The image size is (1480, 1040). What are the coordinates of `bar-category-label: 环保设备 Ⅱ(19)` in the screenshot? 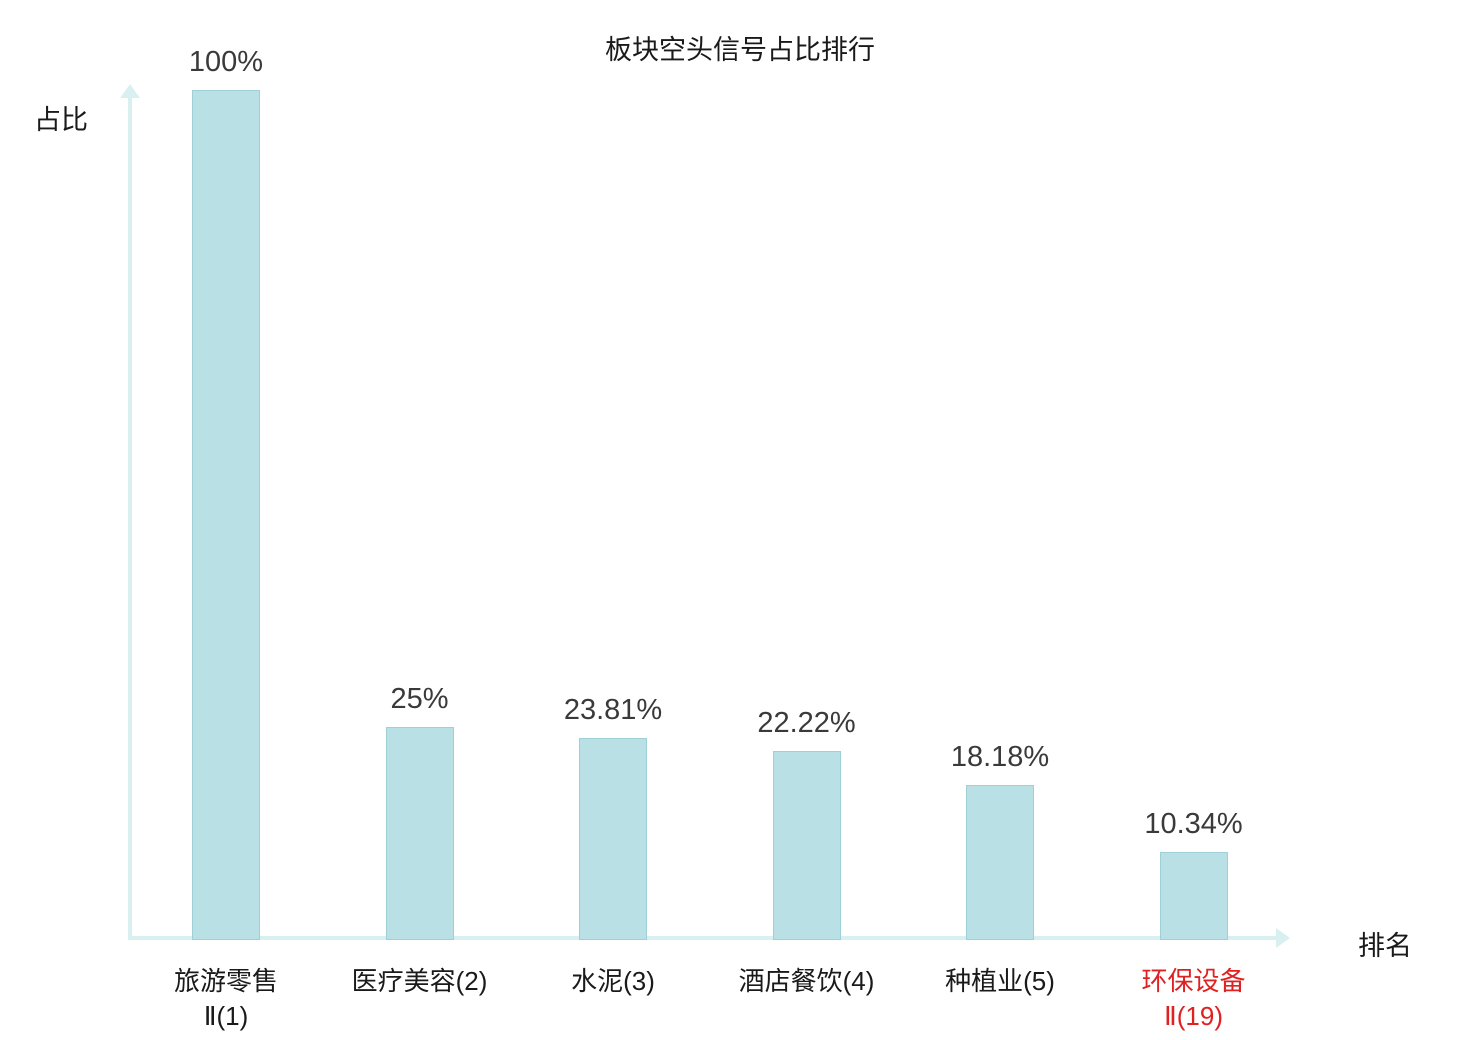 It's located at (1193, 999).